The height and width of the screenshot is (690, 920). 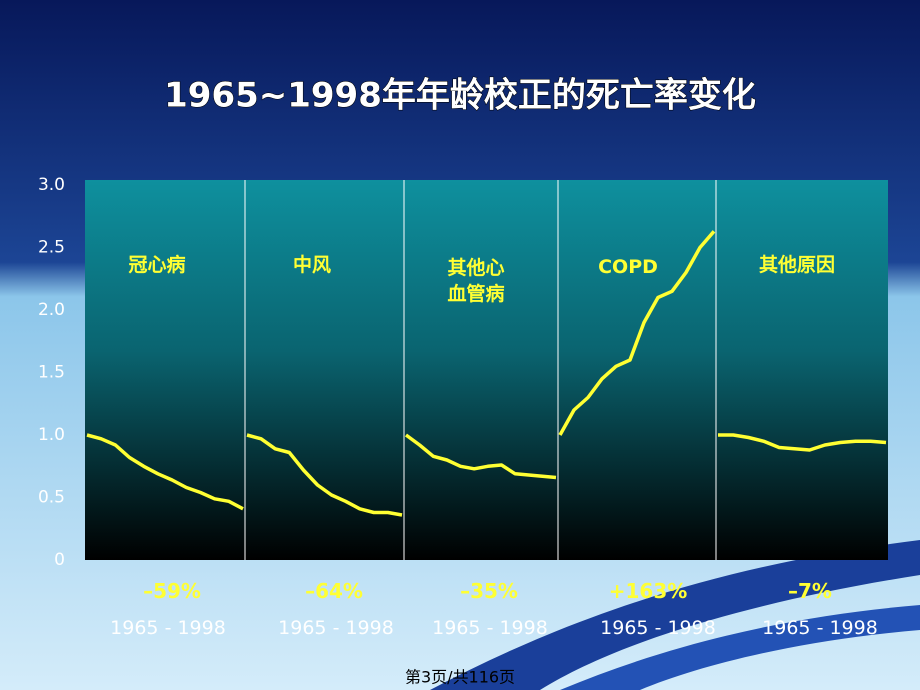 I want to click on y-tick-label: 0.5, so click(x=51, y=498).